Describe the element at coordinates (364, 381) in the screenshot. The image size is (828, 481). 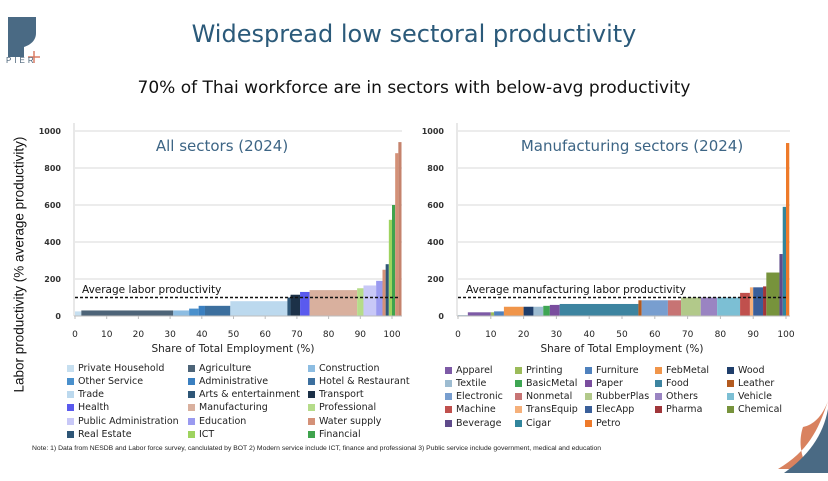
I see `legend-label: Hotel & Restaurant` at that location.